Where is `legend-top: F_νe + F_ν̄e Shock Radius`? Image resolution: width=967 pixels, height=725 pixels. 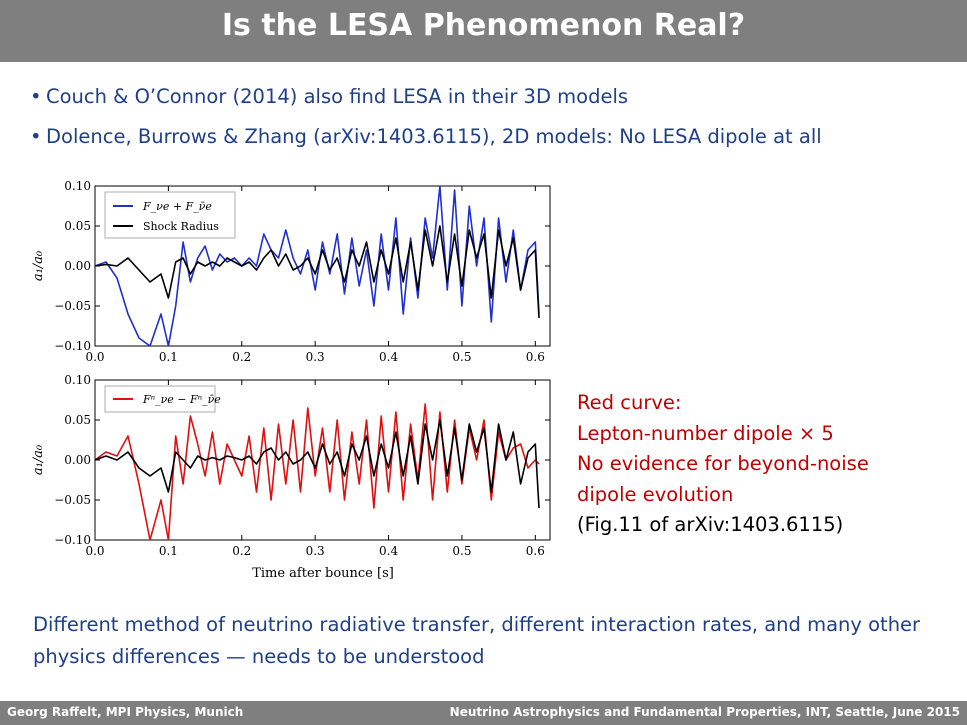 legend-top: F_νe + F_ν̄e Shock Radius is located at coordinates (170, 215).